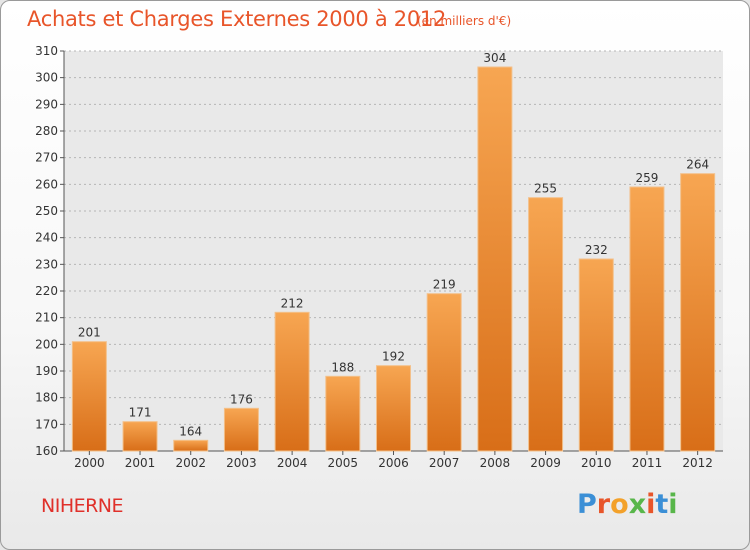 The height and width of the screenshot is (550, 750). What do you see at coordinates (241, 463) in the screenshot?
I see `x-tick-label: 2003` at bounding box center [241, 463].